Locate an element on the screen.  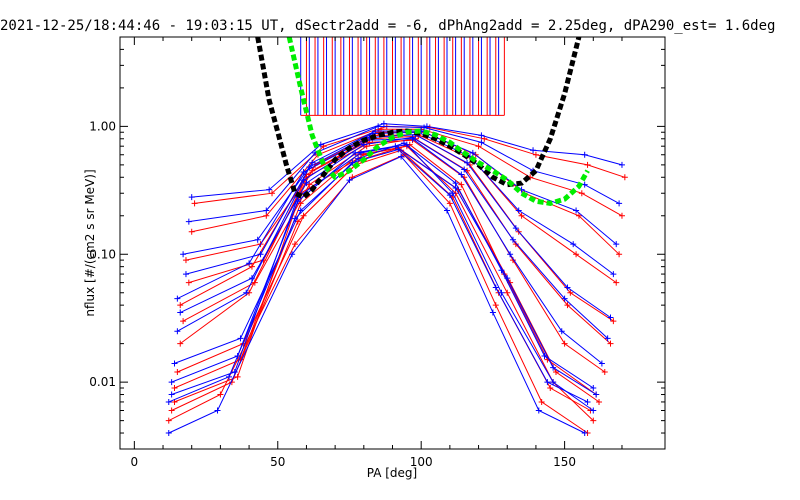
y-tick-label: 1.00 is located at coordinates (102, 126).